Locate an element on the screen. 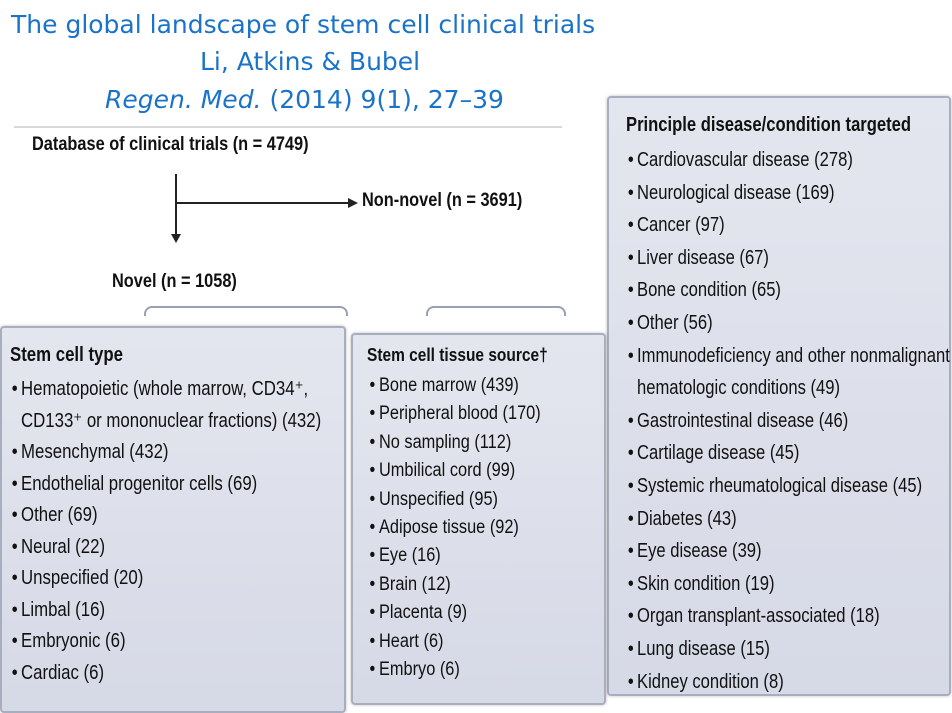  list-item: Other (69) is located at coordinates (166, 516).